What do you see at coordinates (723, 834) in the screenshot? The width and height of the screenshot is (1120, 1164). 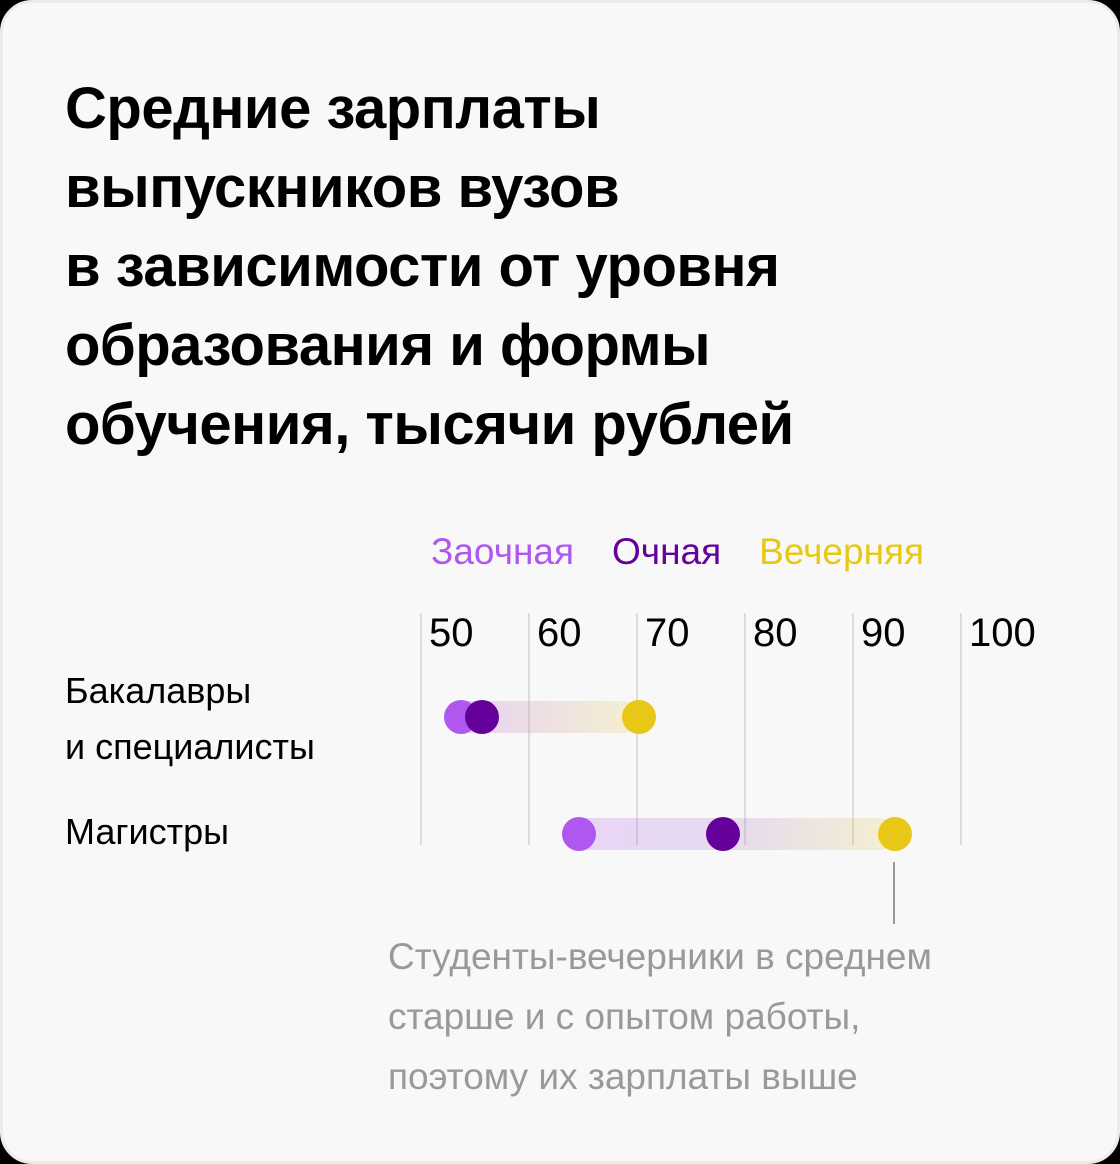 I see `dot-masters-ochnaya` at bounding box center [723, 834].